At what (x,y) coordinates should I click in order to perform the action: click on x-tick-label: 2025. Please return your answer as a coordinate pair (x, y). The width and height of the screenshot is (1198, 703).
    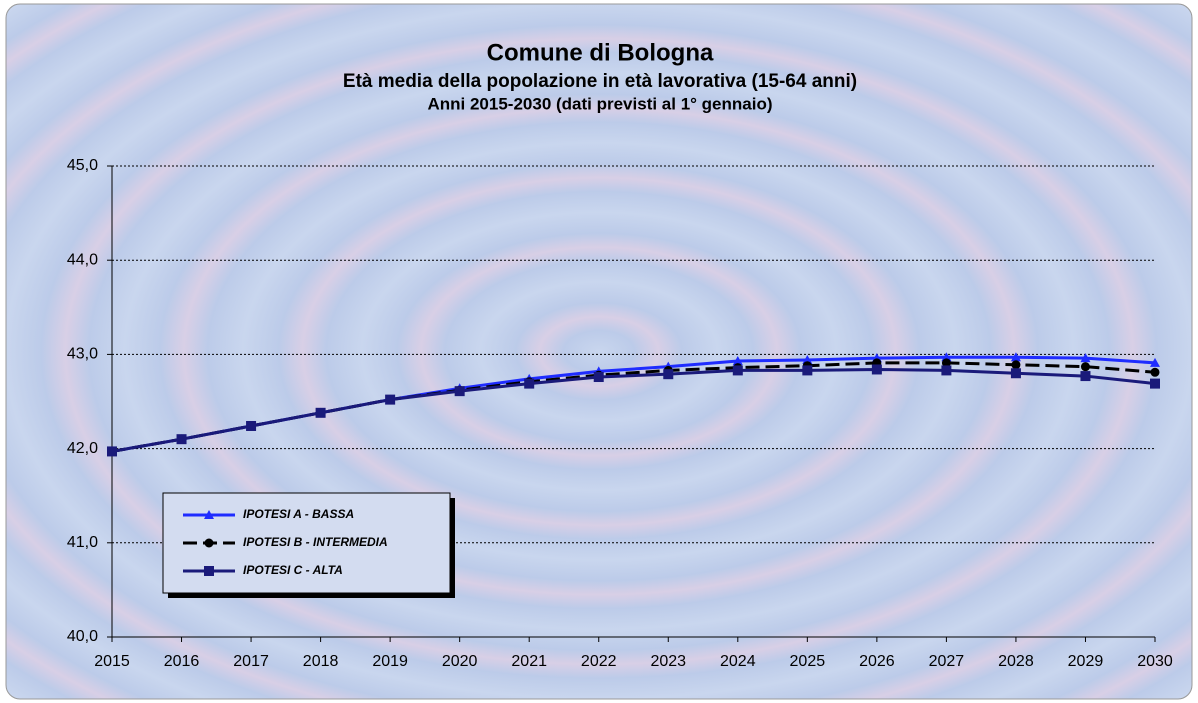
    Looking at the image, I should click on (808, 661).